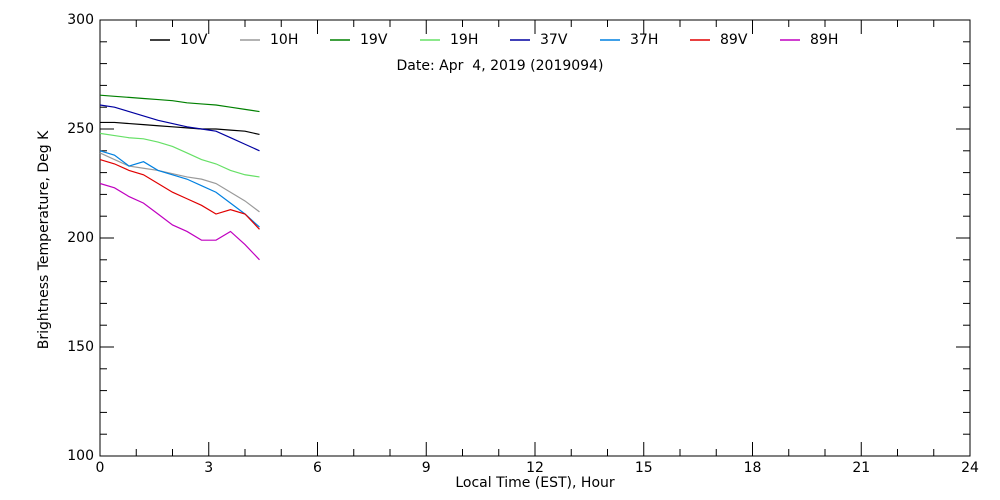 The height and width of the screenshot is (500, 1000). What do you see at coordinates (970, 468) in the screenshot?
I see `x-tick-label: 24` at bounding box center [970, 468].